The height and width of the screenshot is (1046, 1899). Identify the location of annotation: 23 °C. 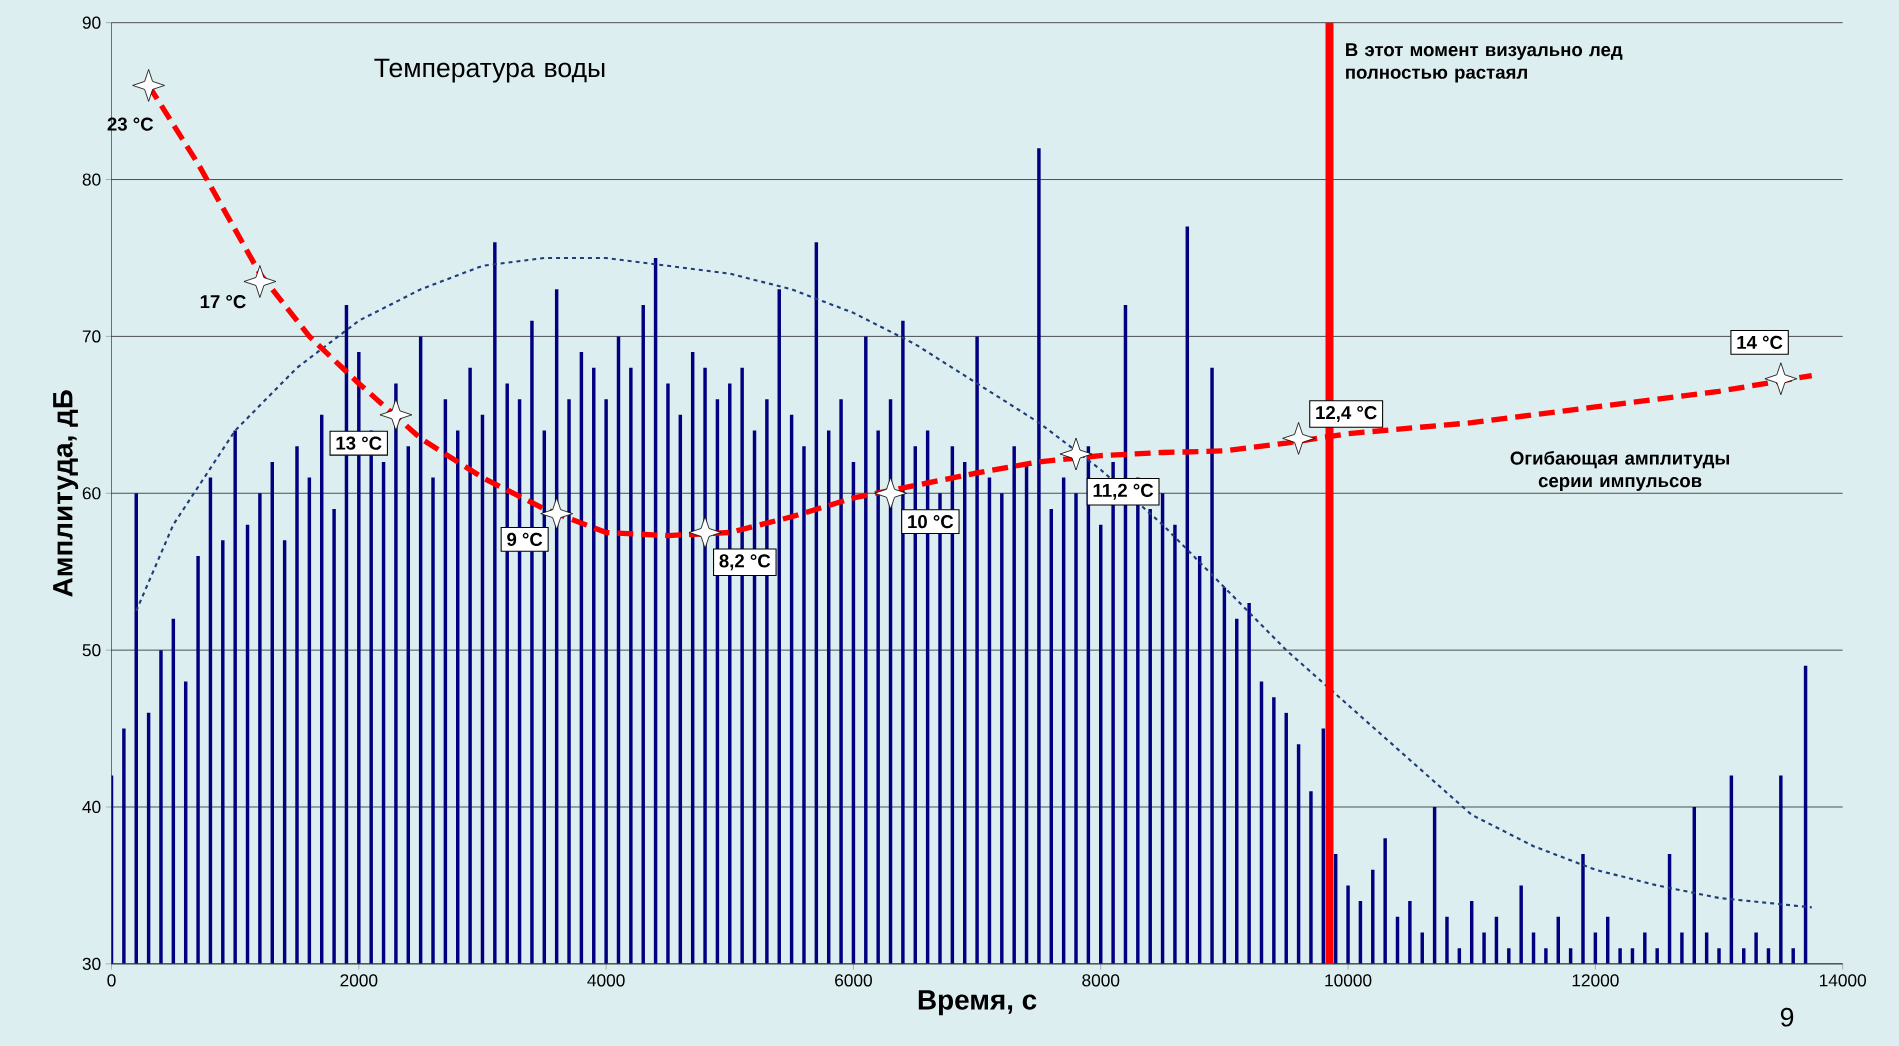
(130, 124).